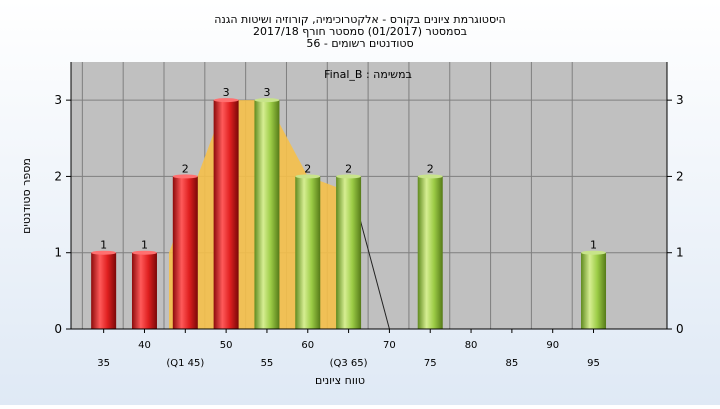  Describe the element at coordinates (349, 363) in the screenshot. I see `x-tick-label: (Q3 65)` at that location.